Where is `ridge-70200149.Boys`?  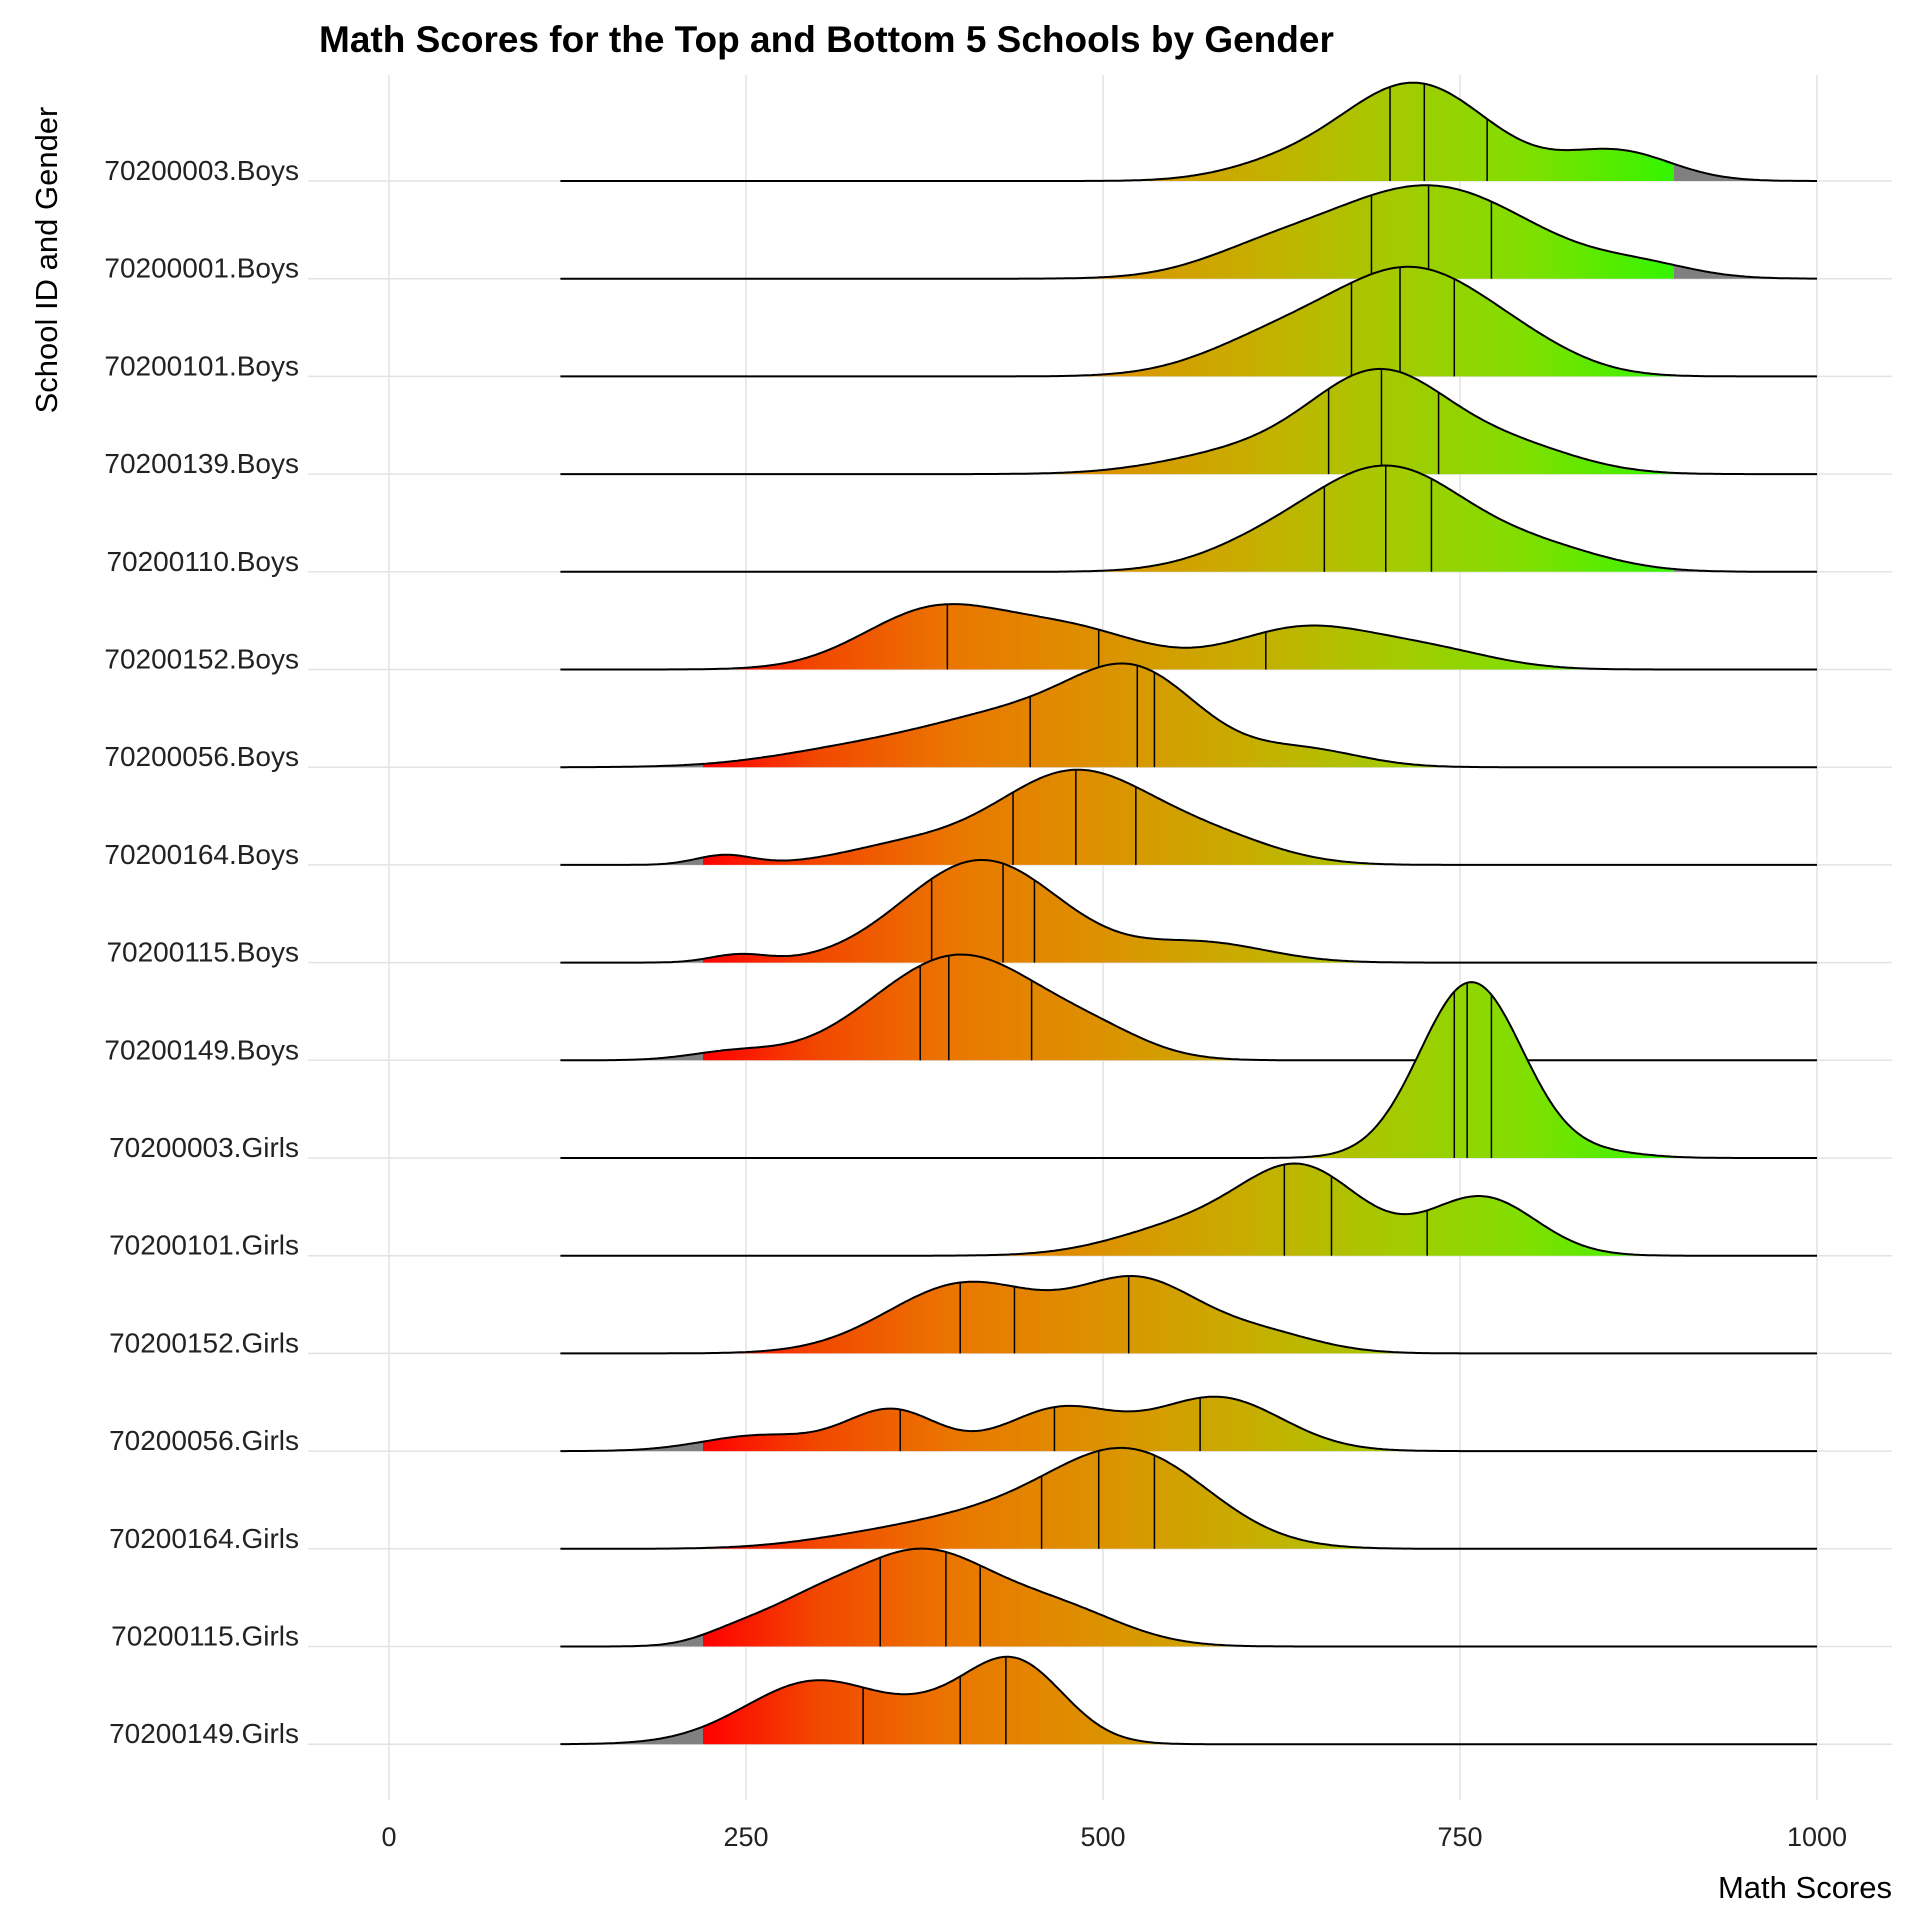
ridge-70200149.Boys is located at coordinates (1188, 1007).